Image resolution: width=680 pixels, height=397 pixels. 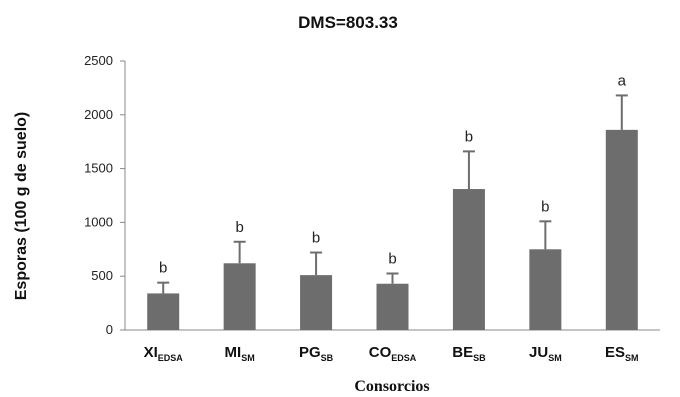 I want to click on x-tick-label: COEDSA, so click(x=393, y=353).